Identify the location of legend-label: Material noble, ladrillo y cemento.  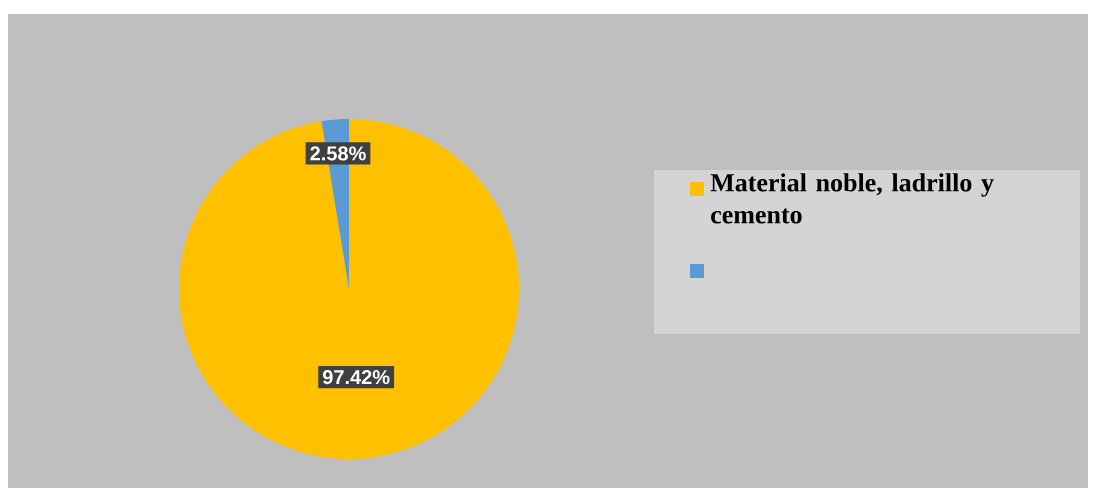
(852, 198).